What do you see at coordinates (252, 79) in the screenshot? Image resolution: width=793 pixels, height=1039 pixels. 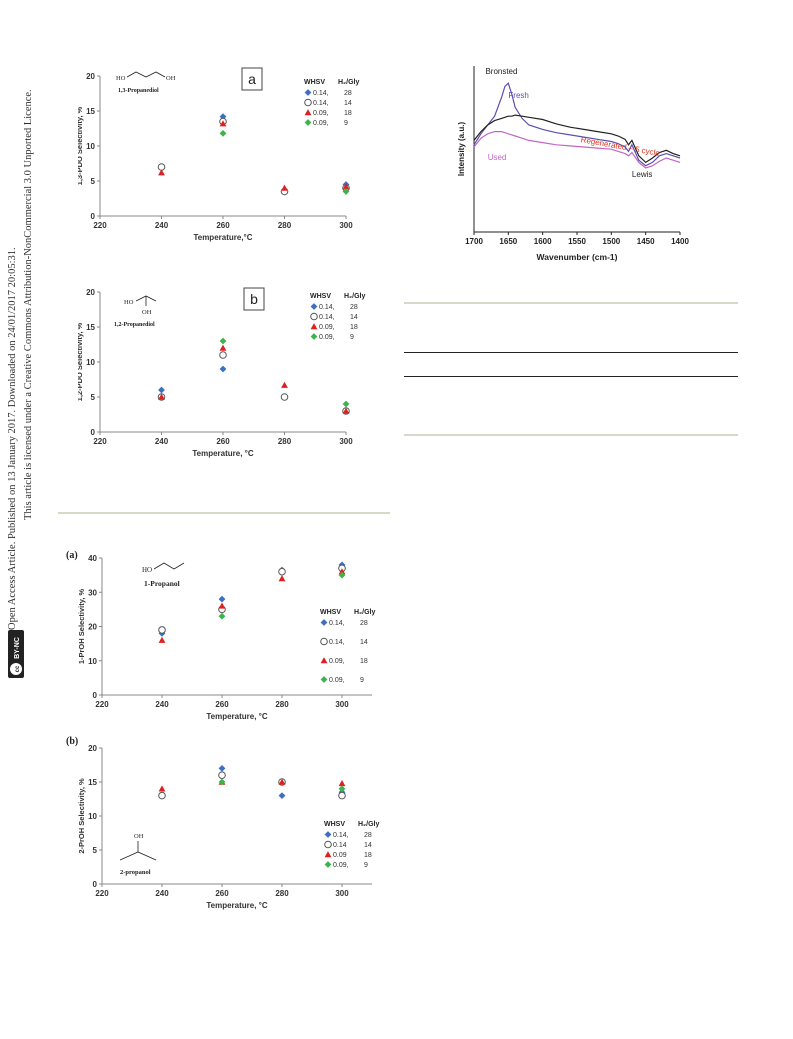 I see `panel-label-box` at bounding box center [252, 79].